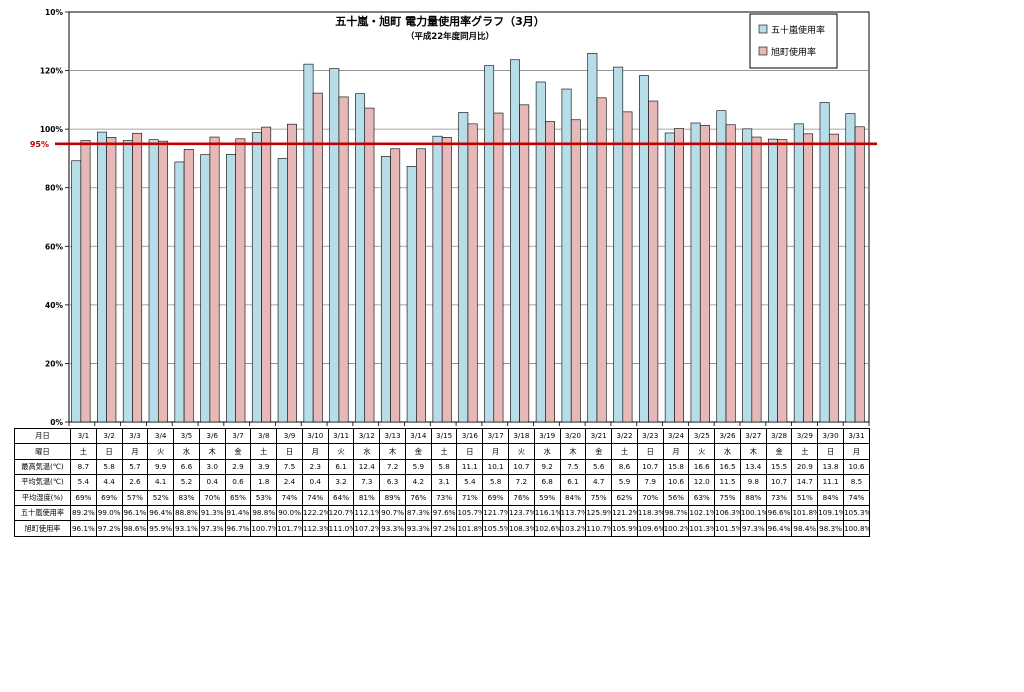 The image size is (1024, 692). Describe the element at coordinates (727, 528) in the screenshot. I see `table-cell: 101.5%` at that location.